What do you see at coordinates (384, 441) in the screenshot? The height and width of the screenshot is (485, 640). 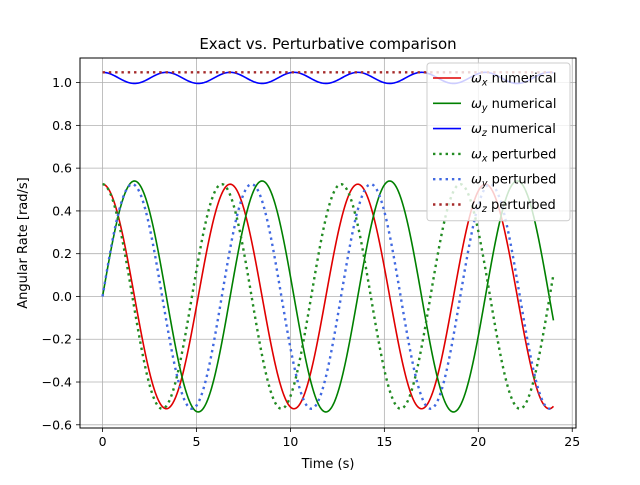 I see `x-tick-label: 15` at bounding box center [384, 441].